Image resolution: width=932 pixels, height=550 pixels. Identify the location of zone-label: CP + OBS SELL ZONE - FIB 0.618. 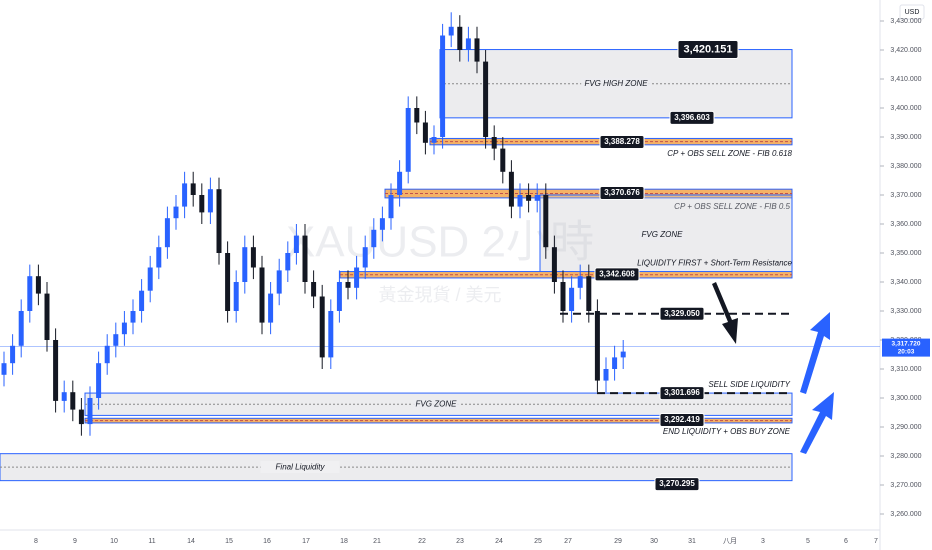
(729, 153).